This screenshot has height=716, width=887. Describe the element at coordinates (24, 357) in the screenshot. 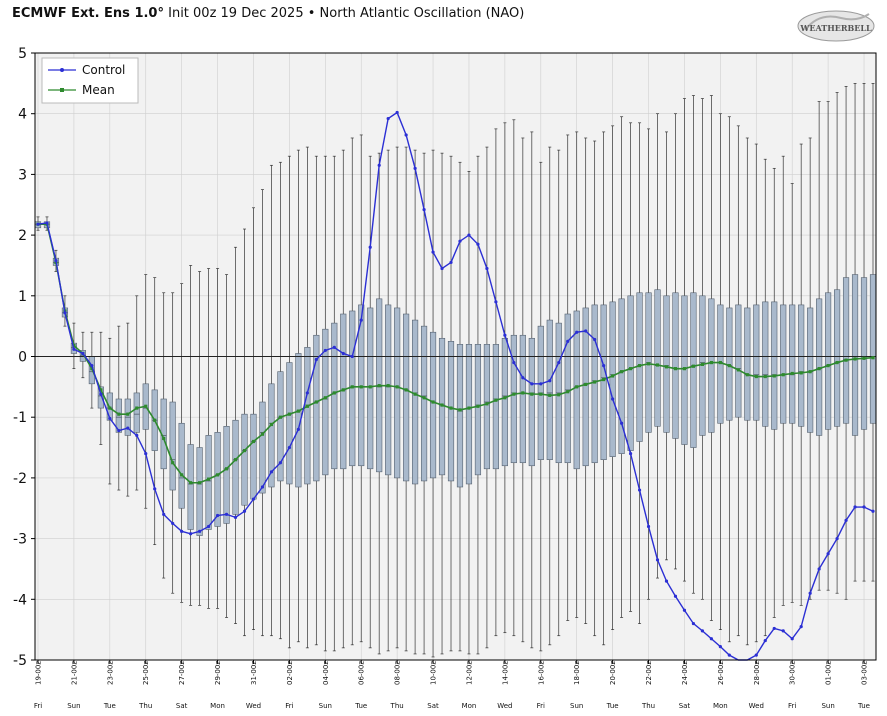

I see `y-axis-ticks: 5 4 3 2 1 0 -1 -2 -3 -4 -5` at that location.